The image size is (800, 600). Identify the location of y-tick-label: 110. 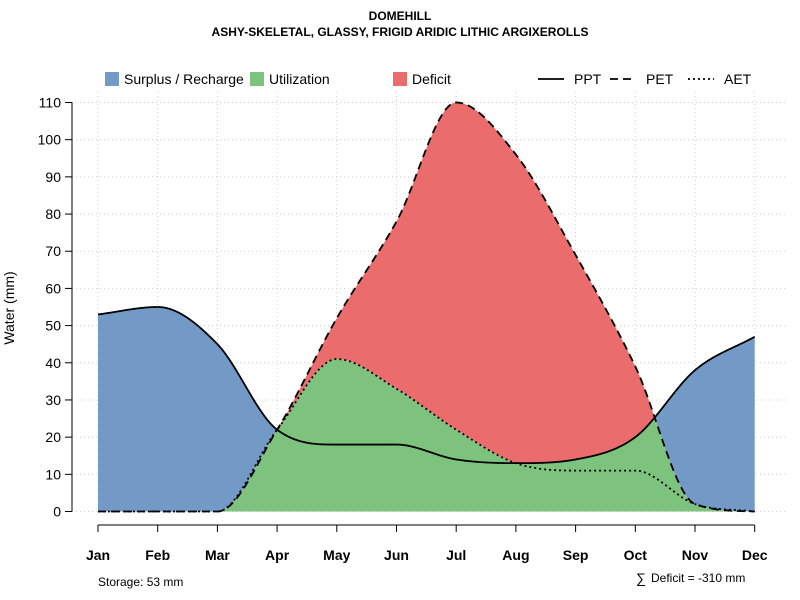
(50, 103).